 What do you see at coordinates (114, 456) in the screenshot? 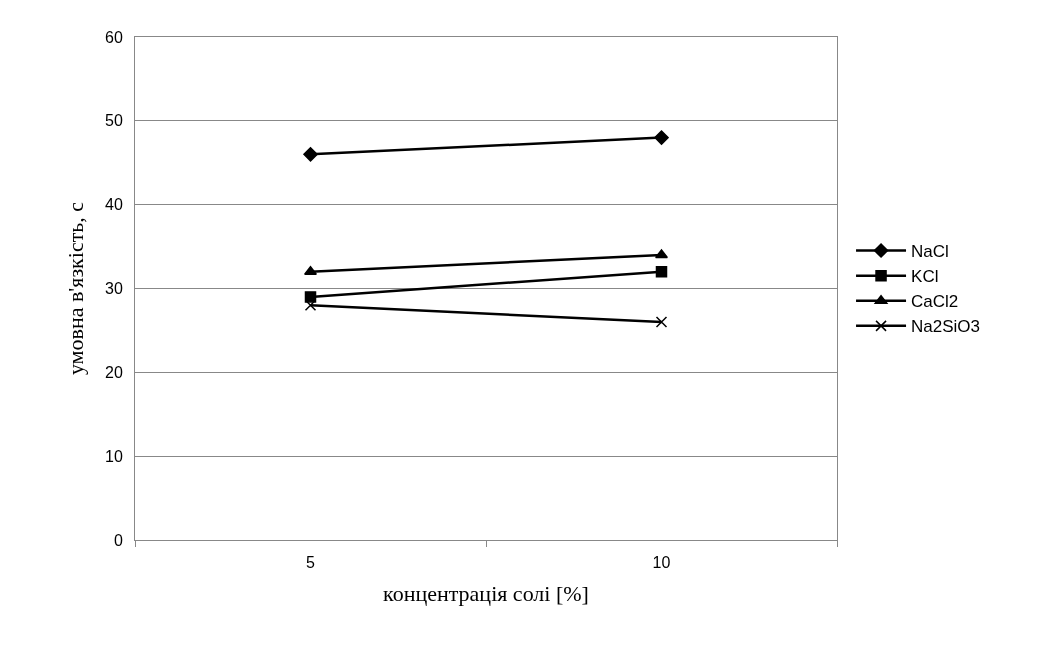
I see `y-tick-label: 10` at bounding box center [114, 456].